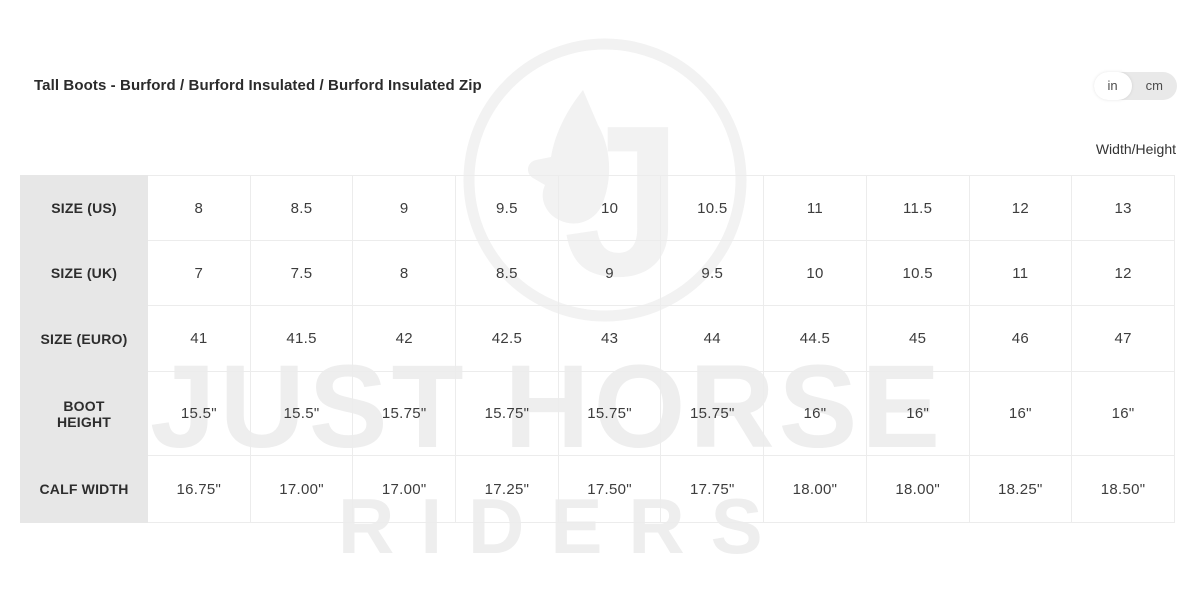  I want to click on size-cell: 17.50", so click(609, 489).